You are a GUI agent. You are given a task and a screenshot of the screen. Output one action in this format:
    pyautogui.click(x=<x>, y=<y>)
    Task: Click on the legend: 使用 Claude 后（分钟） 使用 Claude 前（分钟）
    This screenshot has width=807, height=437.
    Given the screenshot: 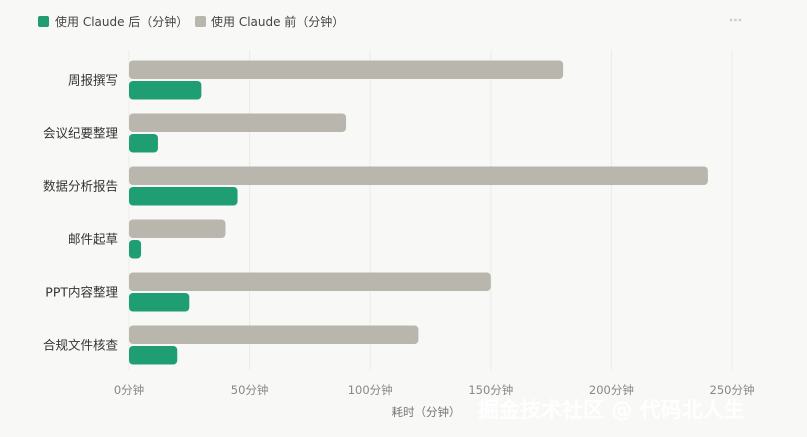 What is the action you would take?
    pyautogui.click(x=191, y=21)
    